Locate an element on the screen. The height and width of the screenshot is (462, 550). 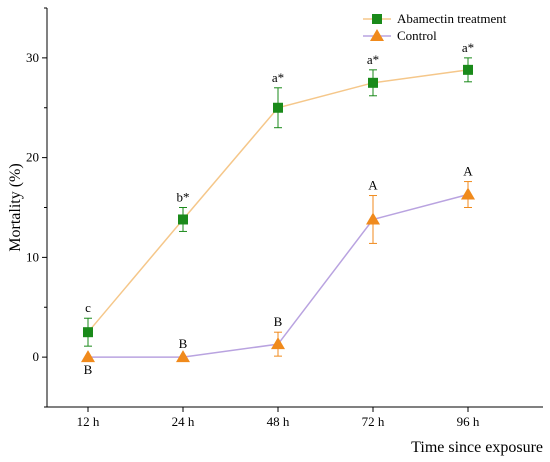
x-tick-label: 24 h is located at coordinates (183, 421).